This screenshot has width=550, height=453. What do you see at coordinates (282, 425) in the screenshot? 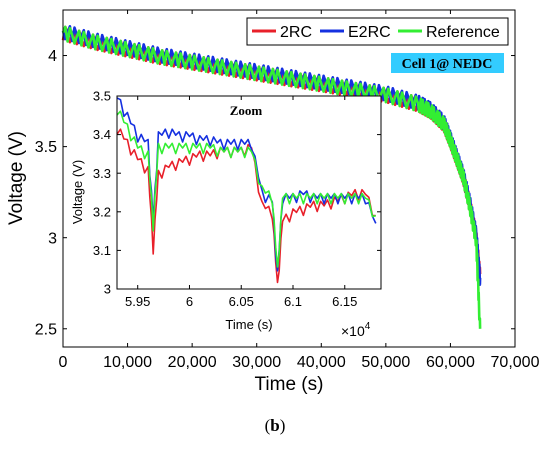
I see `caption-close: )` at bounding box center [282, 425].